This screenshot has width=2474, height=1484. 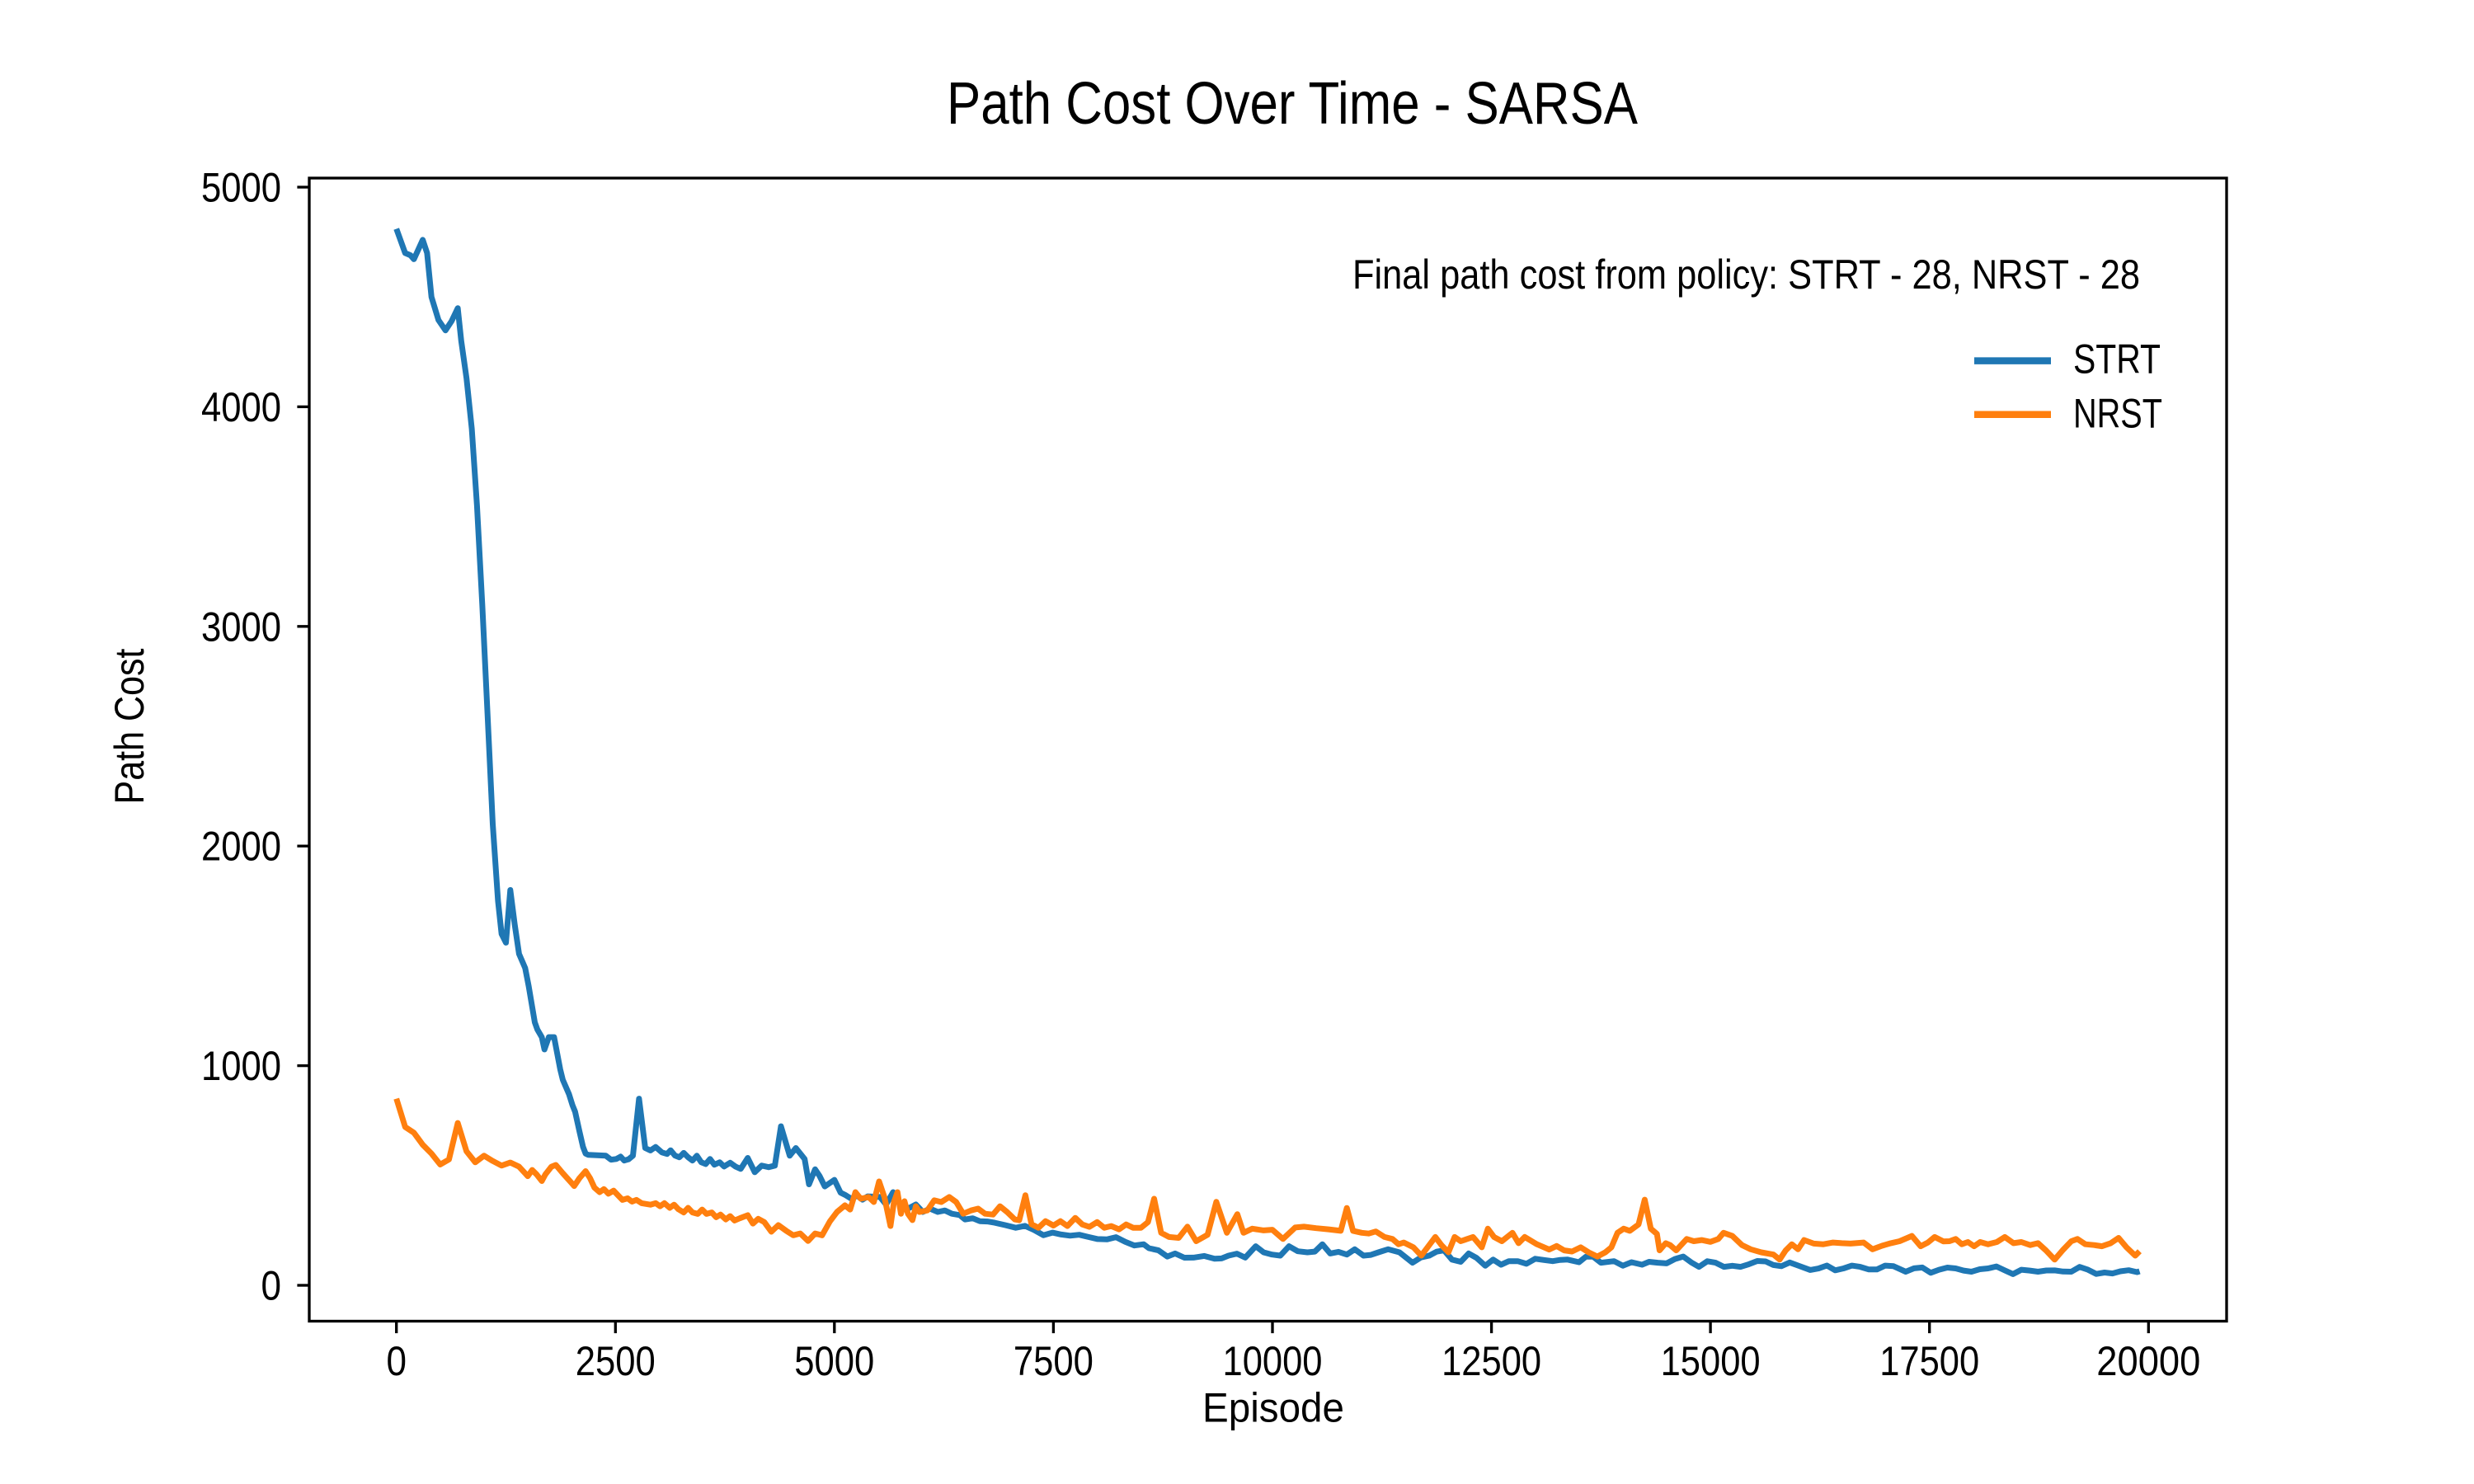 What do you see at coordinates (241, 847) in the screenshot?
I see `svg-text: 2000` at bounding box center [241, 847].